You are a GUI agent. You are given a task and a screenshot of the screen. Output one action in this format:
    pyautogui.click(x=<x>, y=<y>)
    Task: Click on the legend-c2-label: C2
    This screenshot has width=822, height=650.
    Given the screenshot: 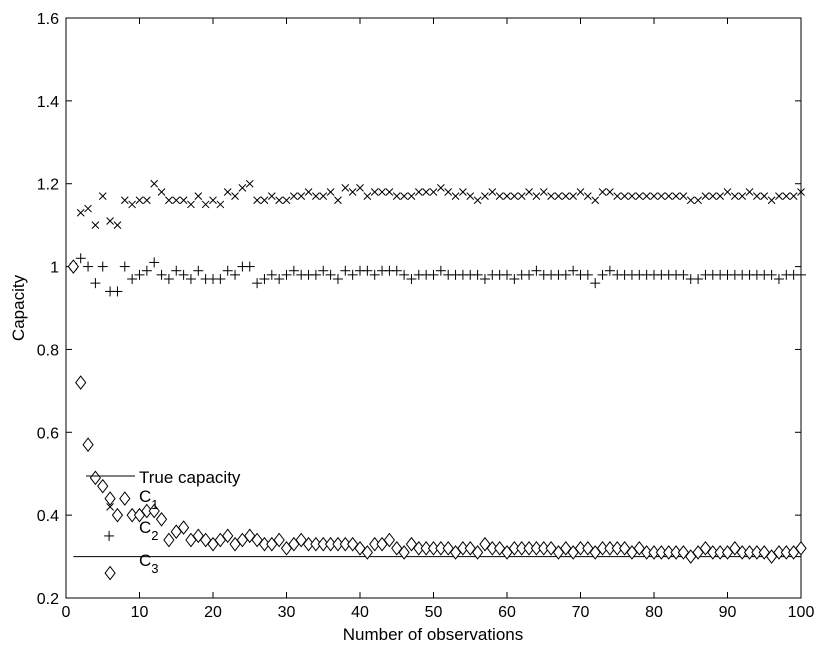 What is the action you would take?
    pyautogui.click(x=149, y=530)
    